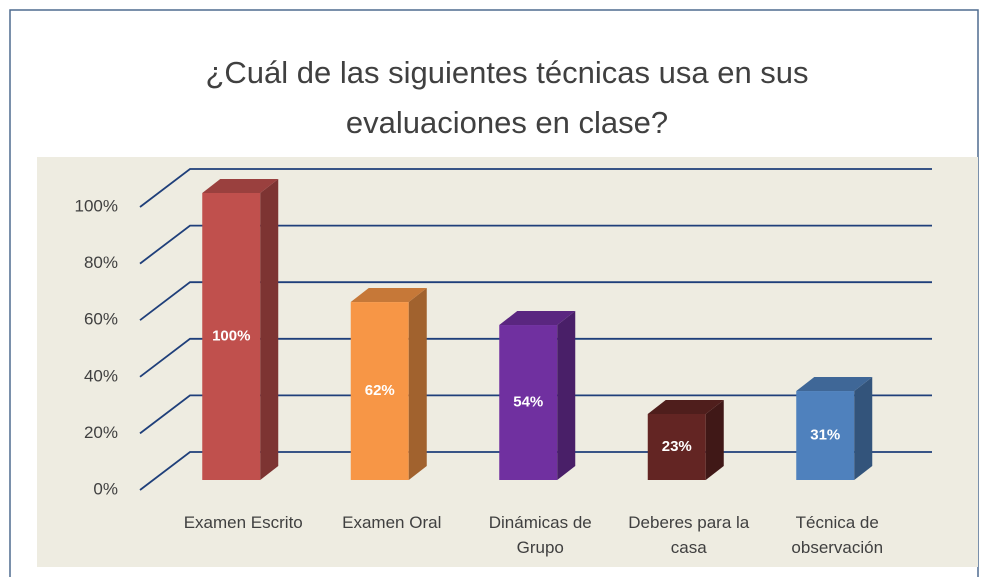 This screenshot has width=989, height=577. Describe the element at coordinates (96, 205) in the screenshot. I see `y-tick-label: 100%` at that location.